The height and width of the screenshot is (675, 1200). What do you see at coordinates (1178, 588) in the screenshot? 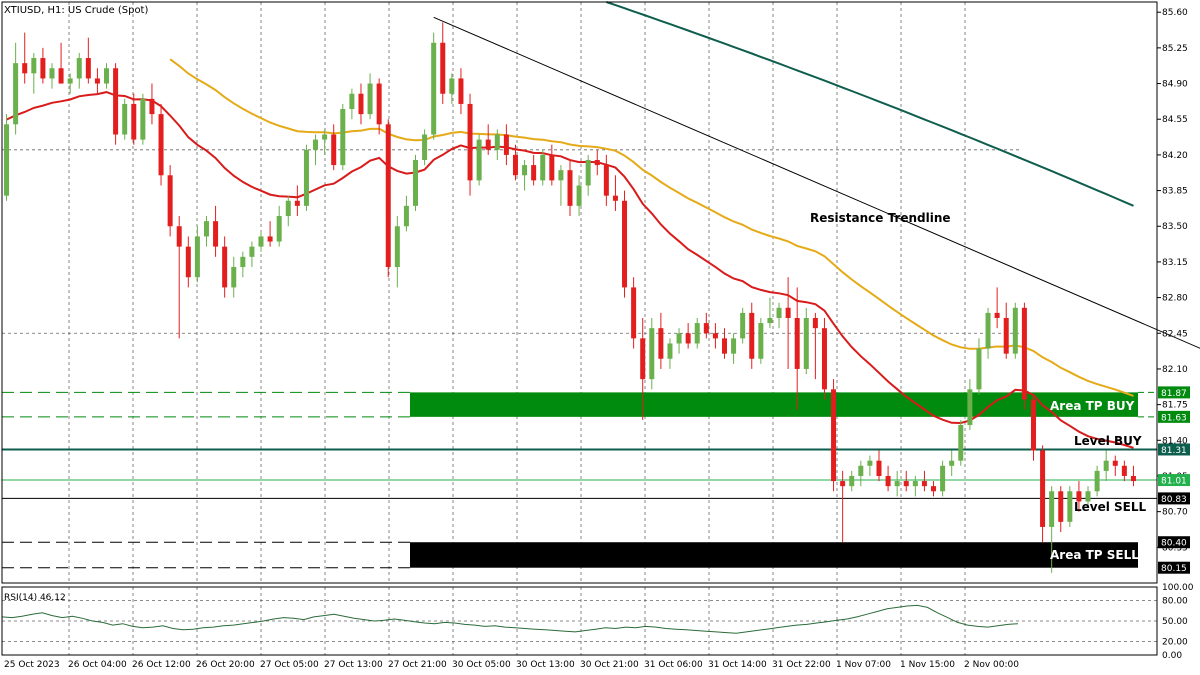
I see `rsi-y-tick-label: 100.00` at bounding box center [1178, 588].